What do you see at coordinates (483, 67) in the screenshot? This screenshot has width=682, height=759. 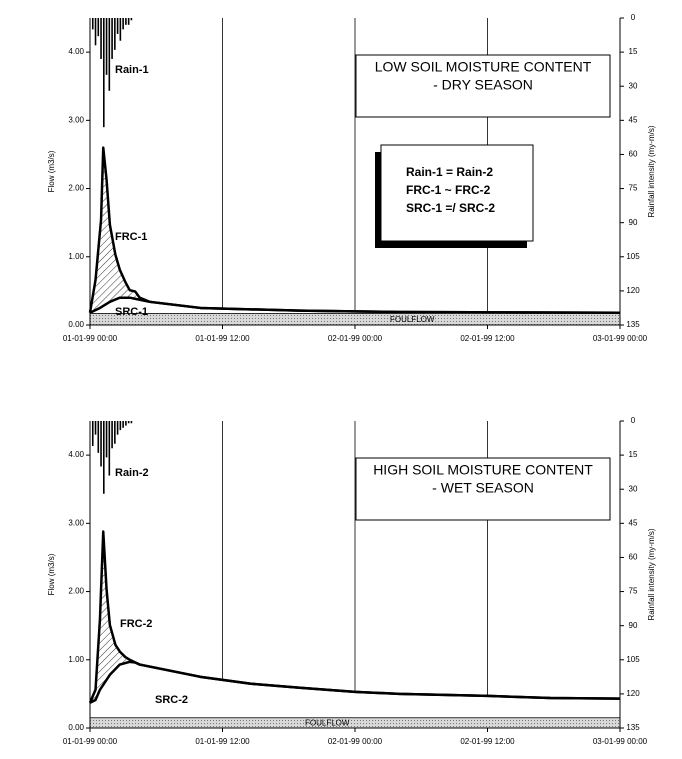 I see `title-box-text: LOW SOIL MOISTURE CONTENT` at bounding box center [483, 67].